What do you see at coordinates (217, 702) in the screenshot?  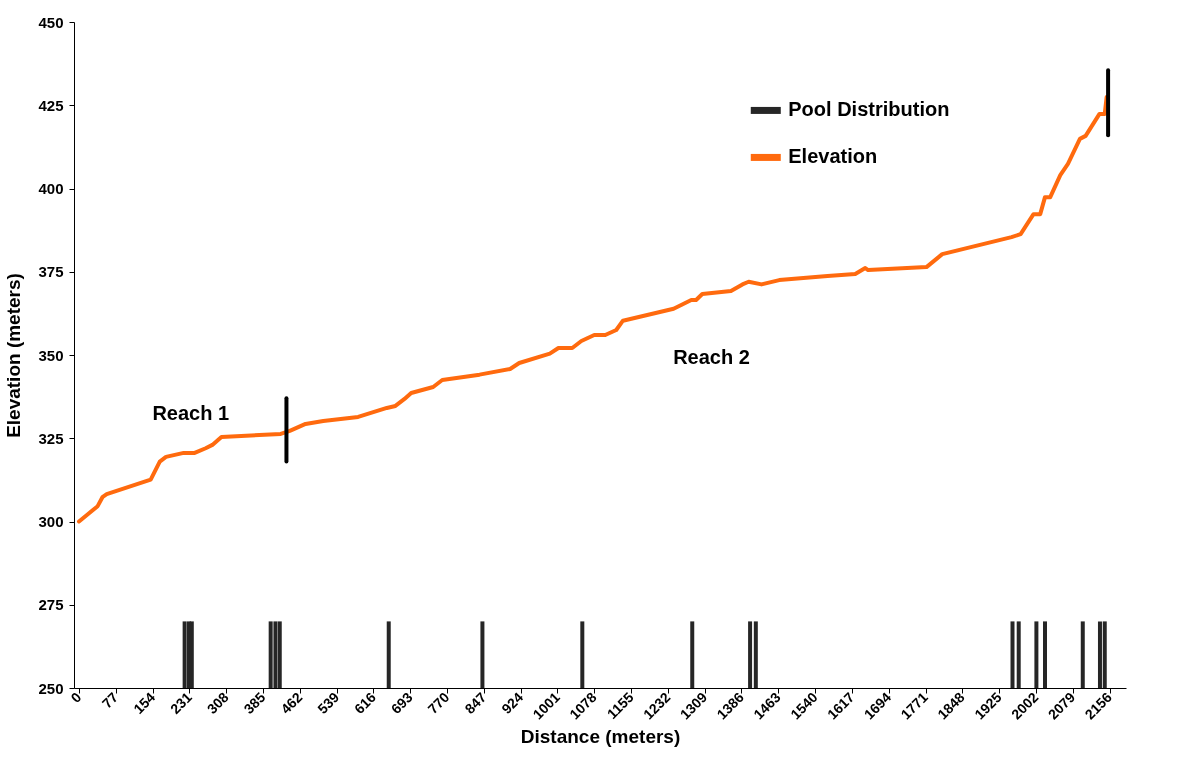 I see `x-tick-label: 308` at bounding box center [217, 702].